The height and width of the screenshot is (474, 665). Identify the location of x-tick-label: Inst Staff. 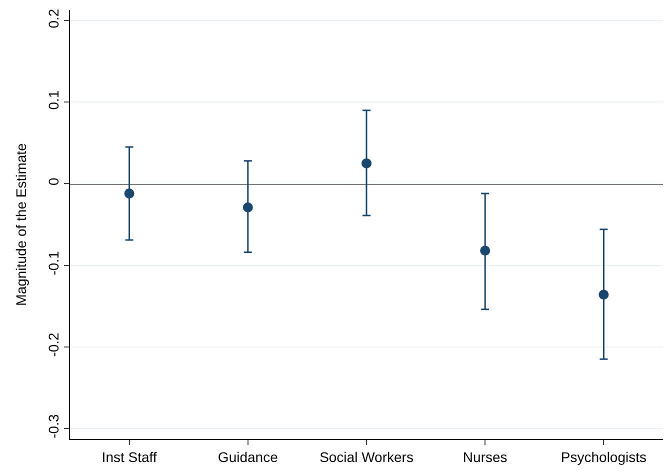
(129, 456).